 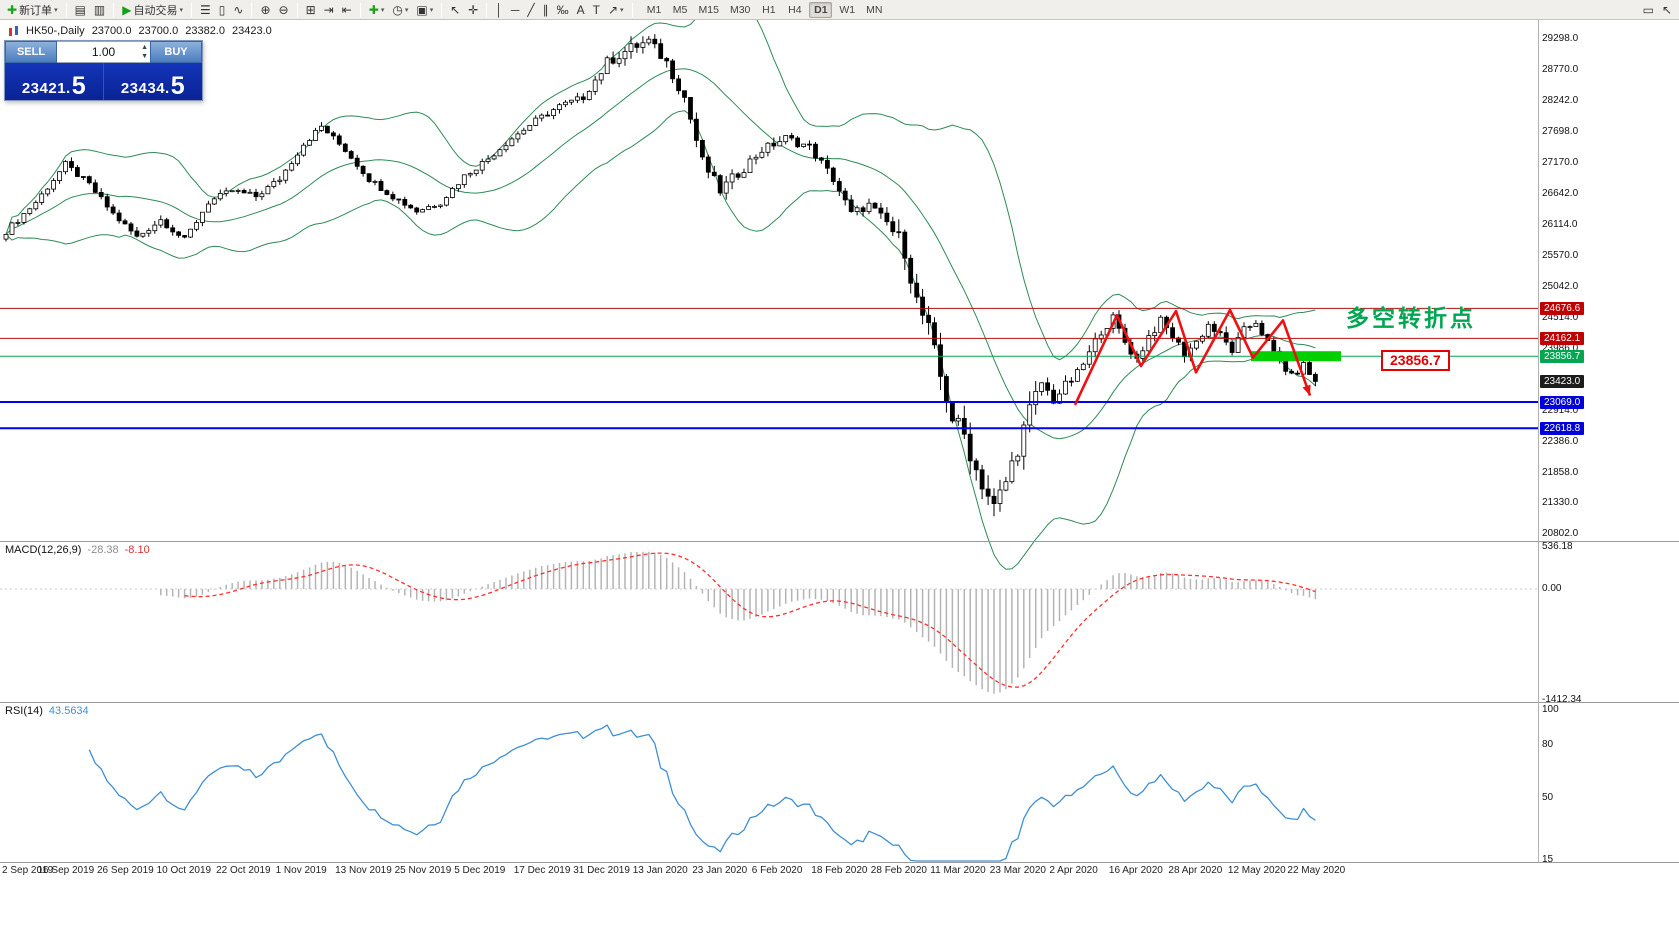 What do you see at coordinates (47, 711) in the screenshot?
I see `rsi-label: RSI(14) 43.5634` at bounding box center [47, 711].